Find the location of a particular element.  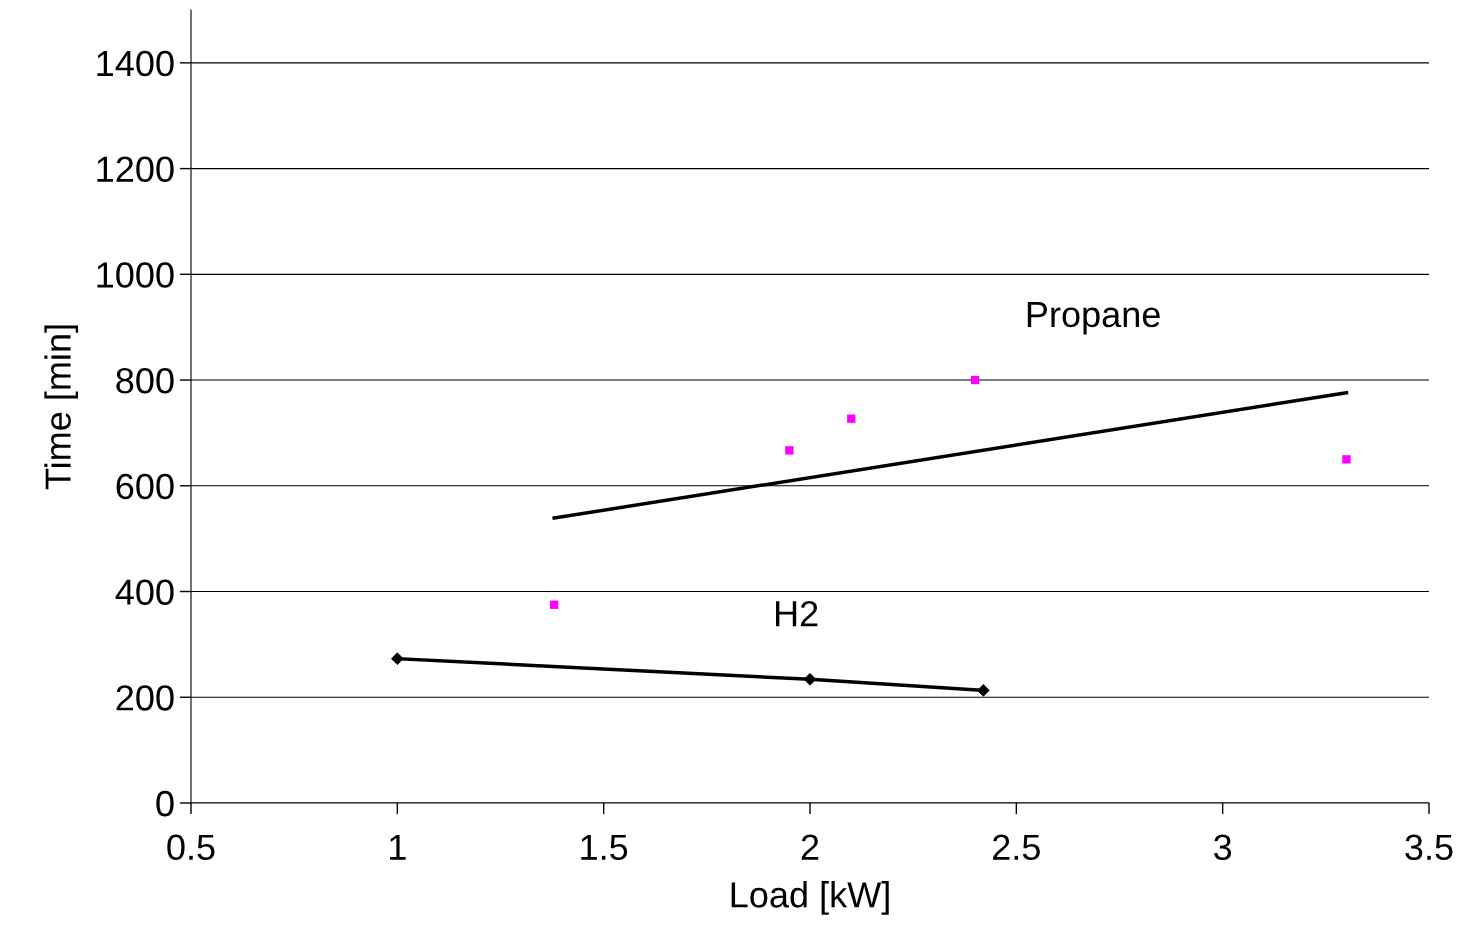

y-tick-label: 600 is located at coordinates (145, 486).